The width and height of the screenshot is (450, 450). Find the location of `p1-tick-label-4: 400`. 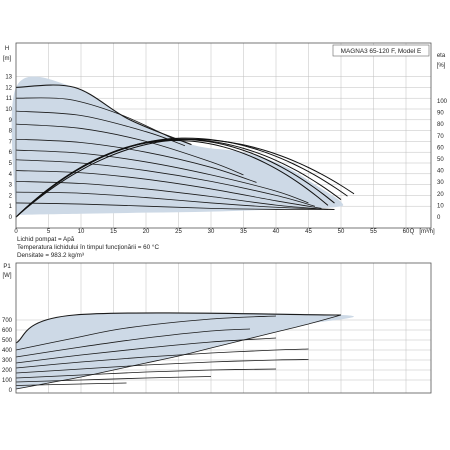

p1-tick-label-4: 400 is located at coordinates (7, 351).